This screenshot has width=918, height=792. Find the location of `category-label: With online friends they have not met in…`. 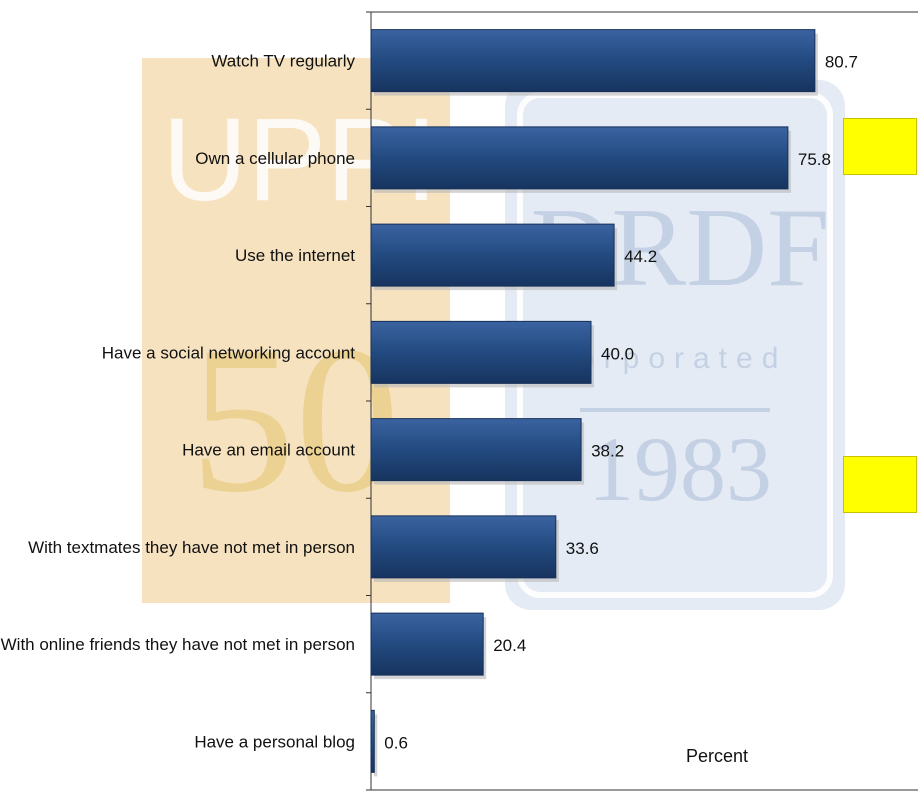

category-label: With online friends they have not met in… is located at coordinates (178, 644).